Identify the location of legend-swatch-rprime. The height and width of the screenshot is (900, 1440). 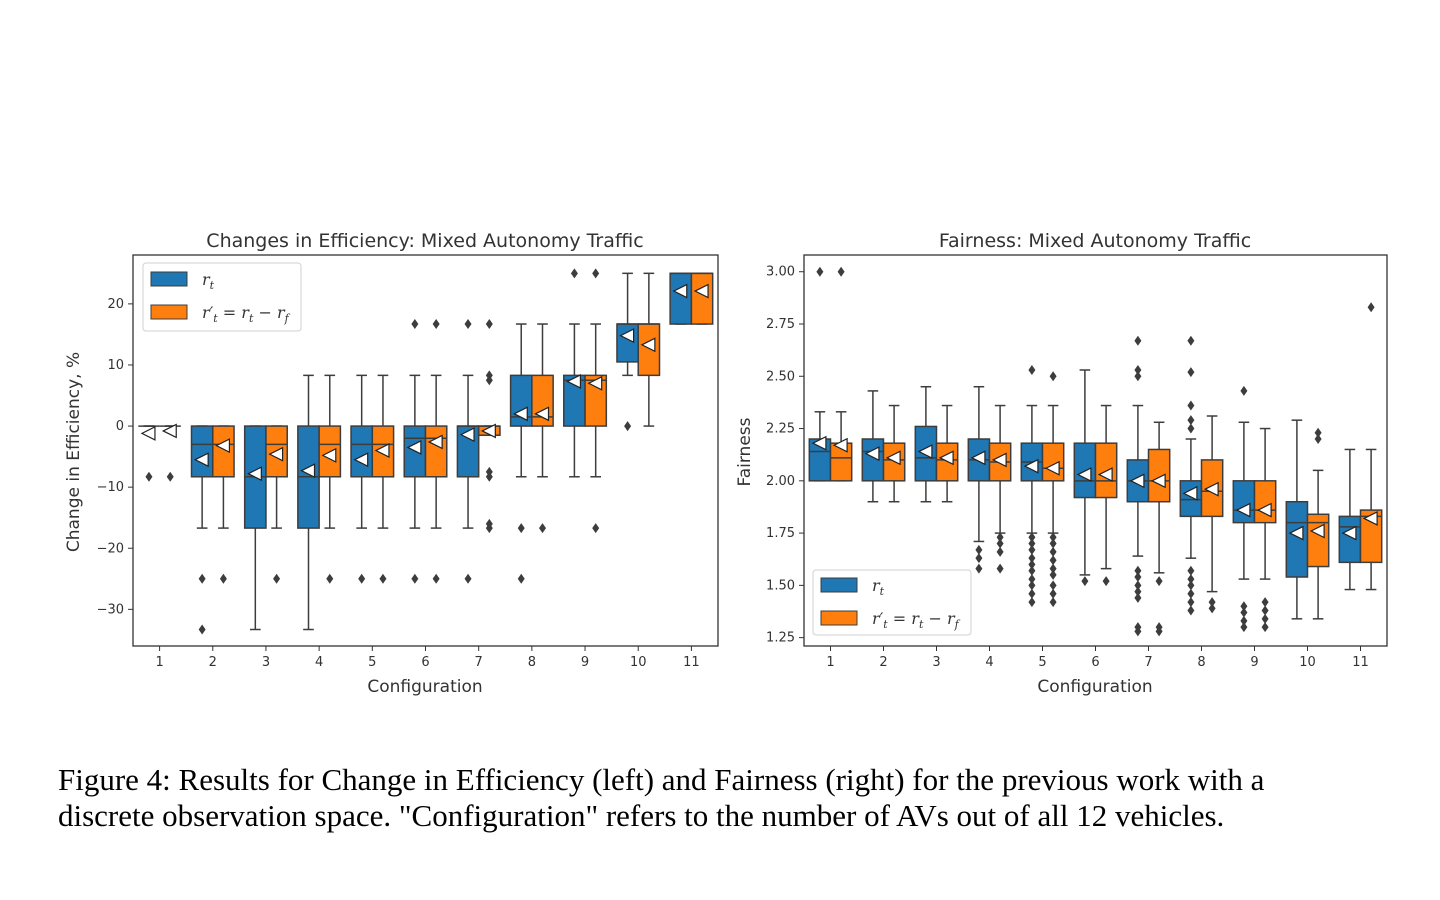
(169, 312).